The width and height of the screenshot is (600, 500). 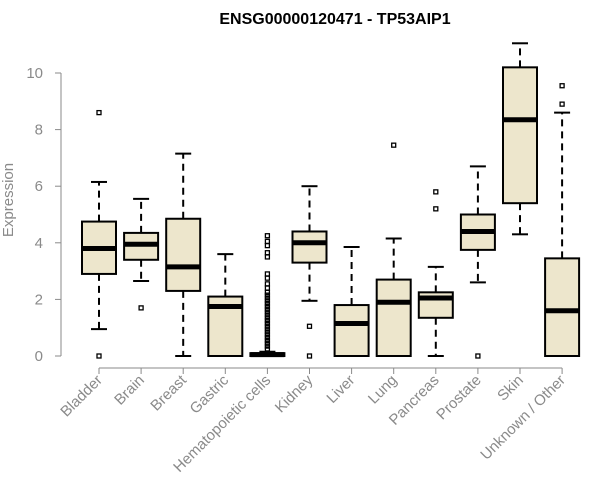 I want to click on y-tick-label: 10, so click(x=34, y=73).